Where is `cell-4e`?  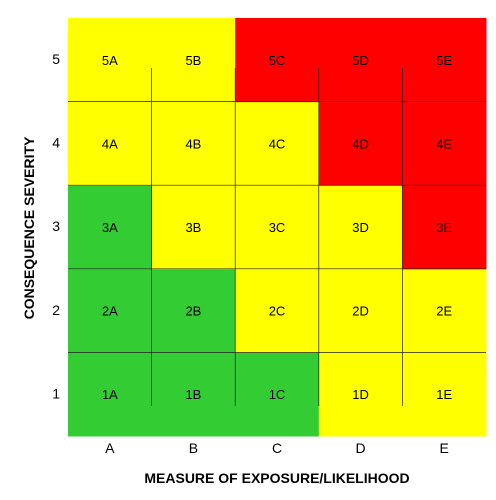
cell-4e is located at coordinates (444, 143).